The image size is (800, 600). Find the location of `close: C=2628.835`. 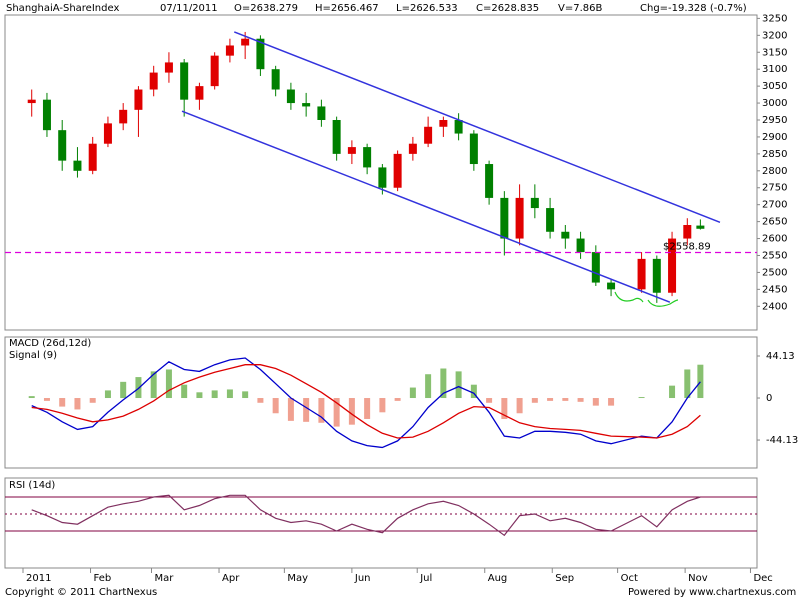

close: C=2628.835 is located at coordinates (507, 8).